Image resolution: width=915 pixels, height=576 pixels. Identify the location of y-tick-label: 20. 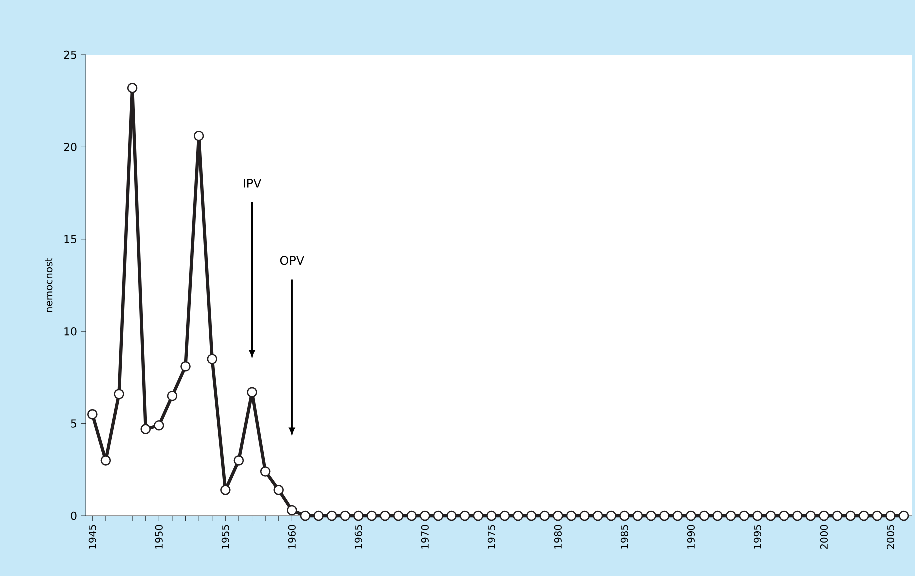
(70, 147).